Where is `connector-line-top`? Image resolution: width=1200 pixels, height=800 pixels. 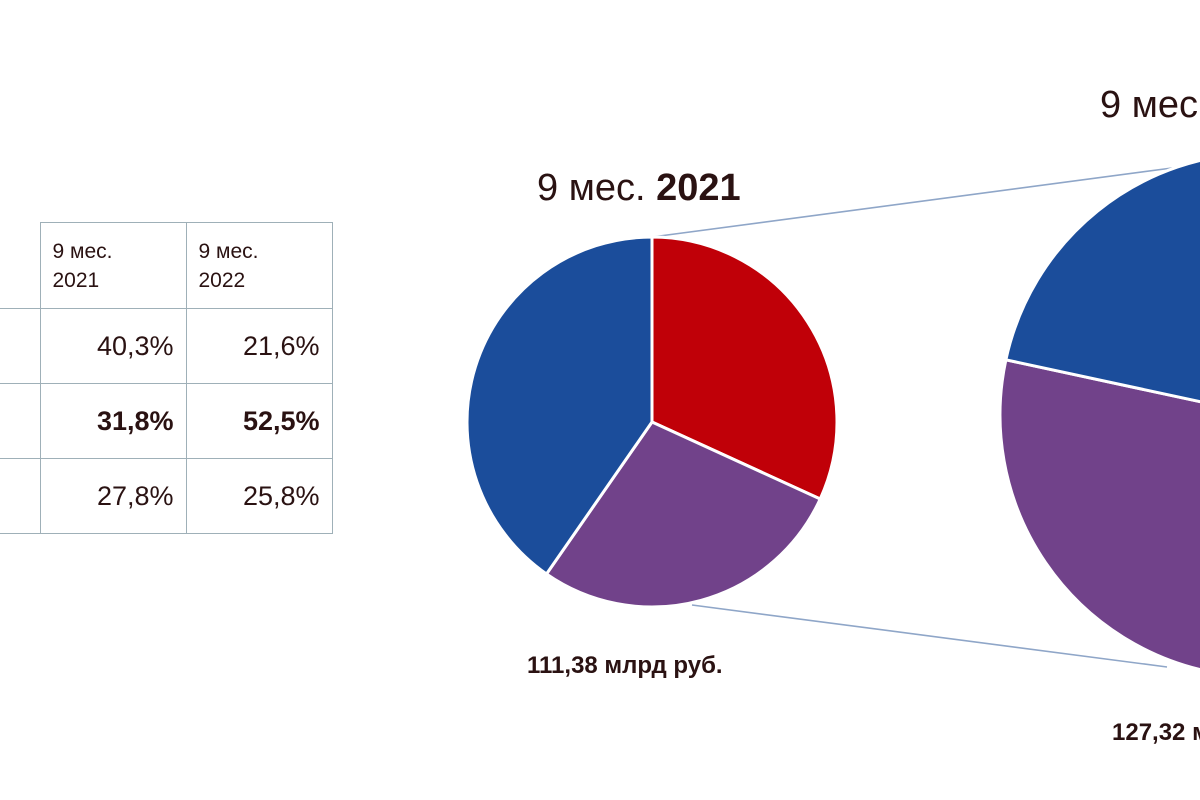 connector-line-top is located at coordinates (912, 202).